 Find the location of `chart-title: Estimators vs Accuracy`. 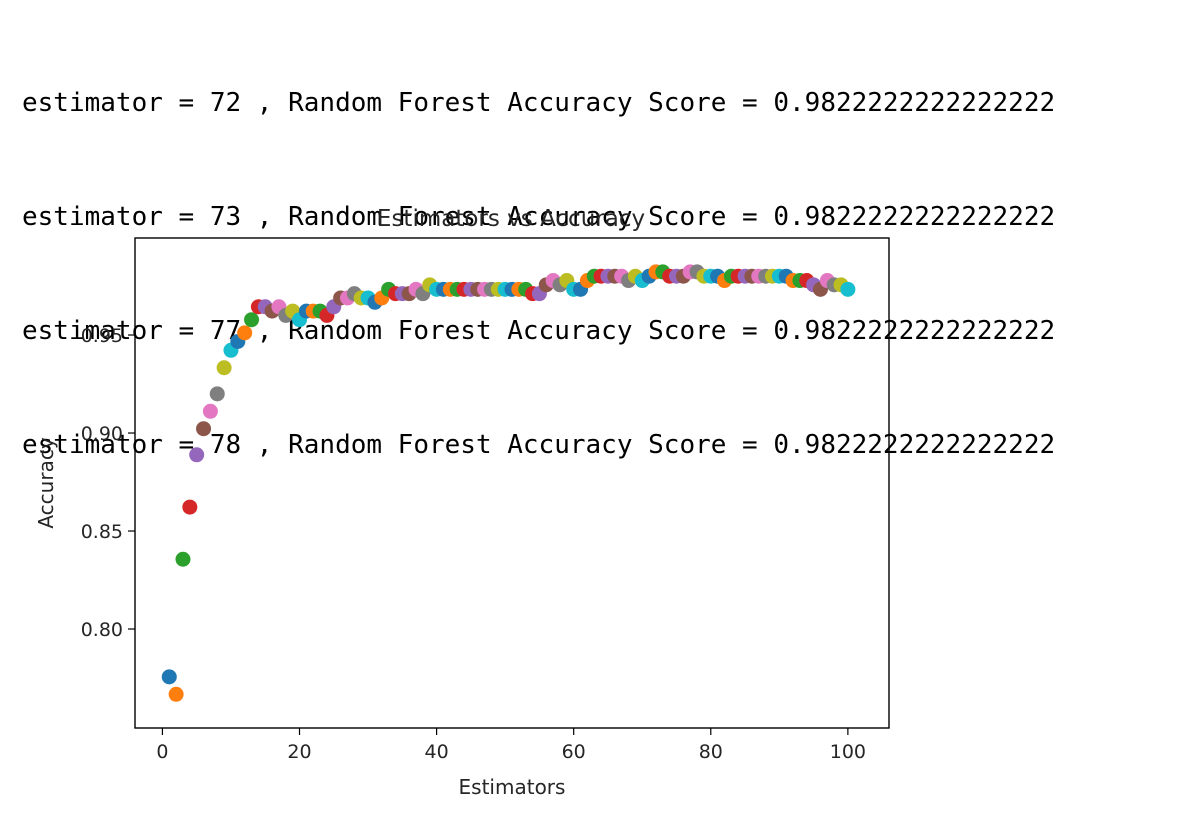

chart-title: Estimators vs Accuracy is located at coordinates (511, 219).